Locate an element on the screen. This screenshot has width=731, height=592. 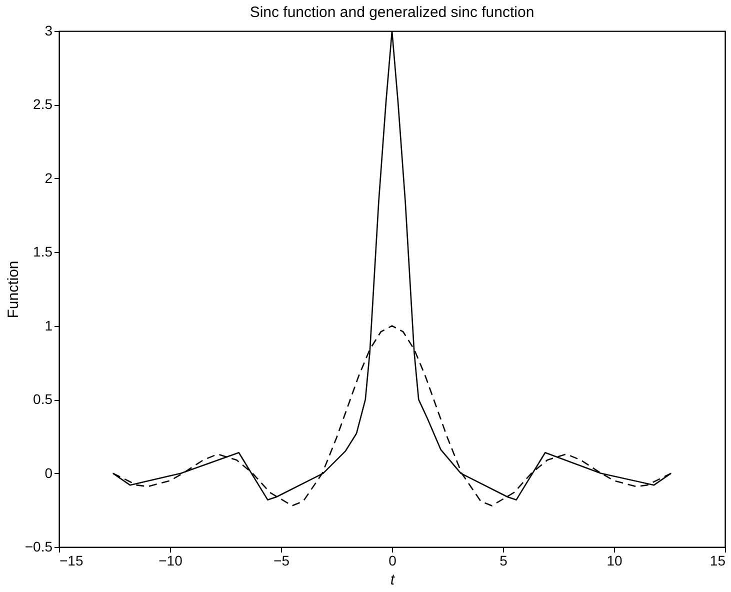
y-tick-label: 0.5 is located at coordinates (43, 399).